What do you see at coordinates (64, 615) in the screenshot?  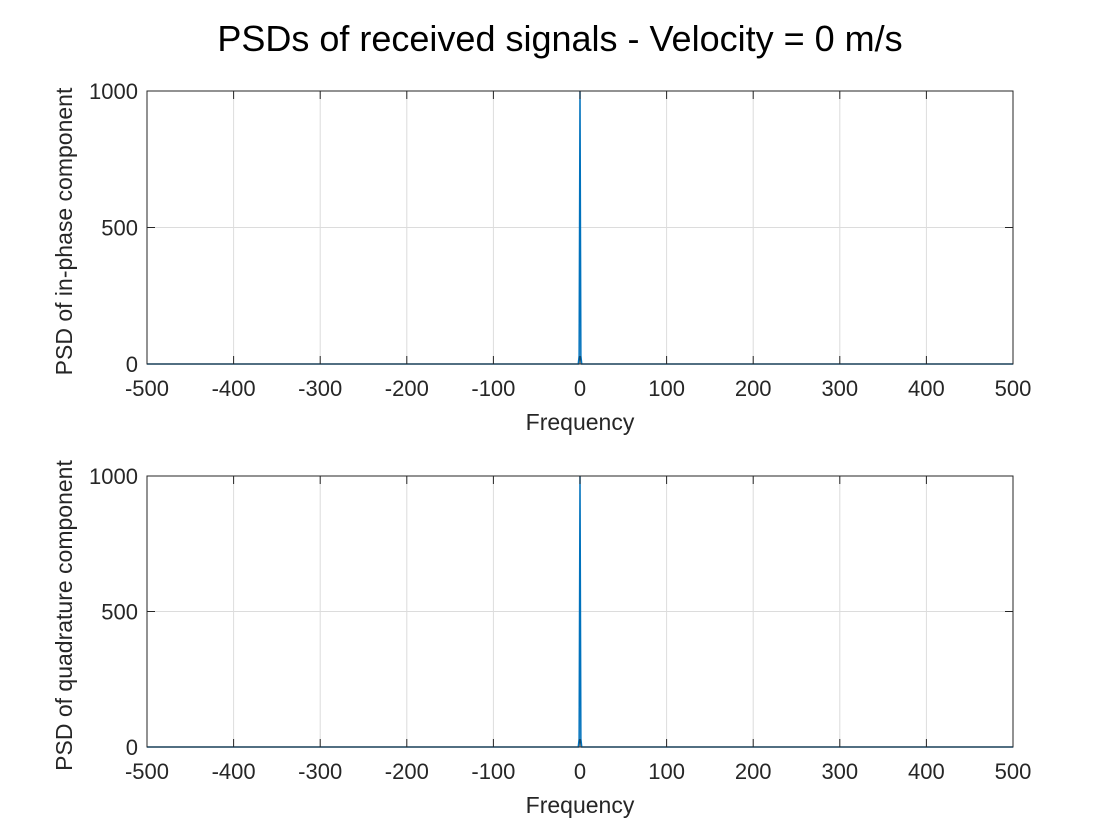 I see `y-axis-label: PSD of quadrature component` at bounding box center [64, 615].